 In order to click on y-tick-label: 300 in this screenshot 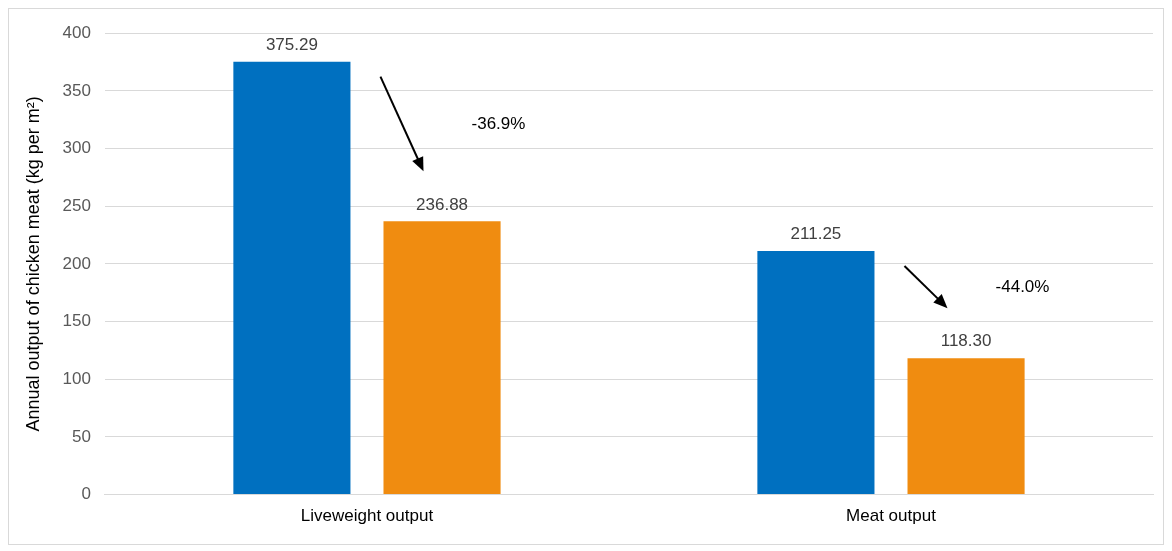, I will do `click(76, 148)`.